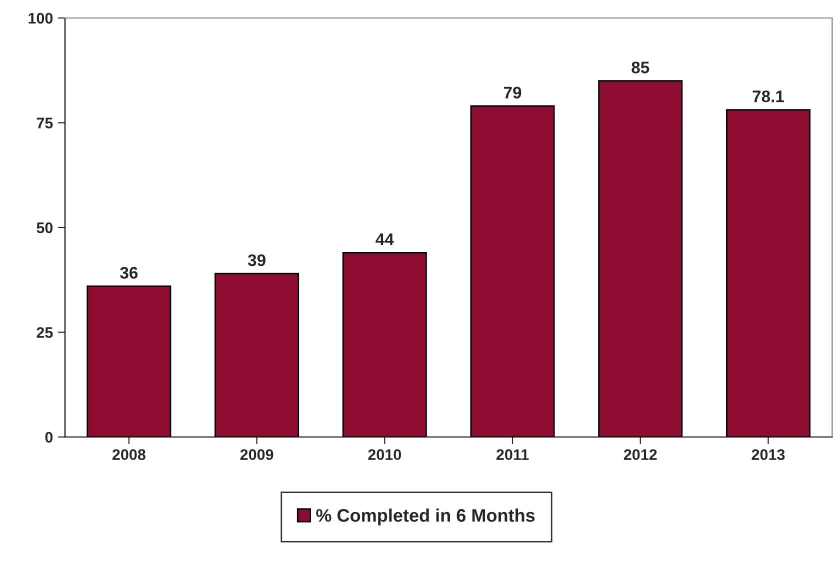 Image resolution: width=833 pixels, height=565 pixels. What do you see at coordinates (512, 454) in the screenshot?
I see `x-tick-label: 2011` at bounding box center [512, 454].